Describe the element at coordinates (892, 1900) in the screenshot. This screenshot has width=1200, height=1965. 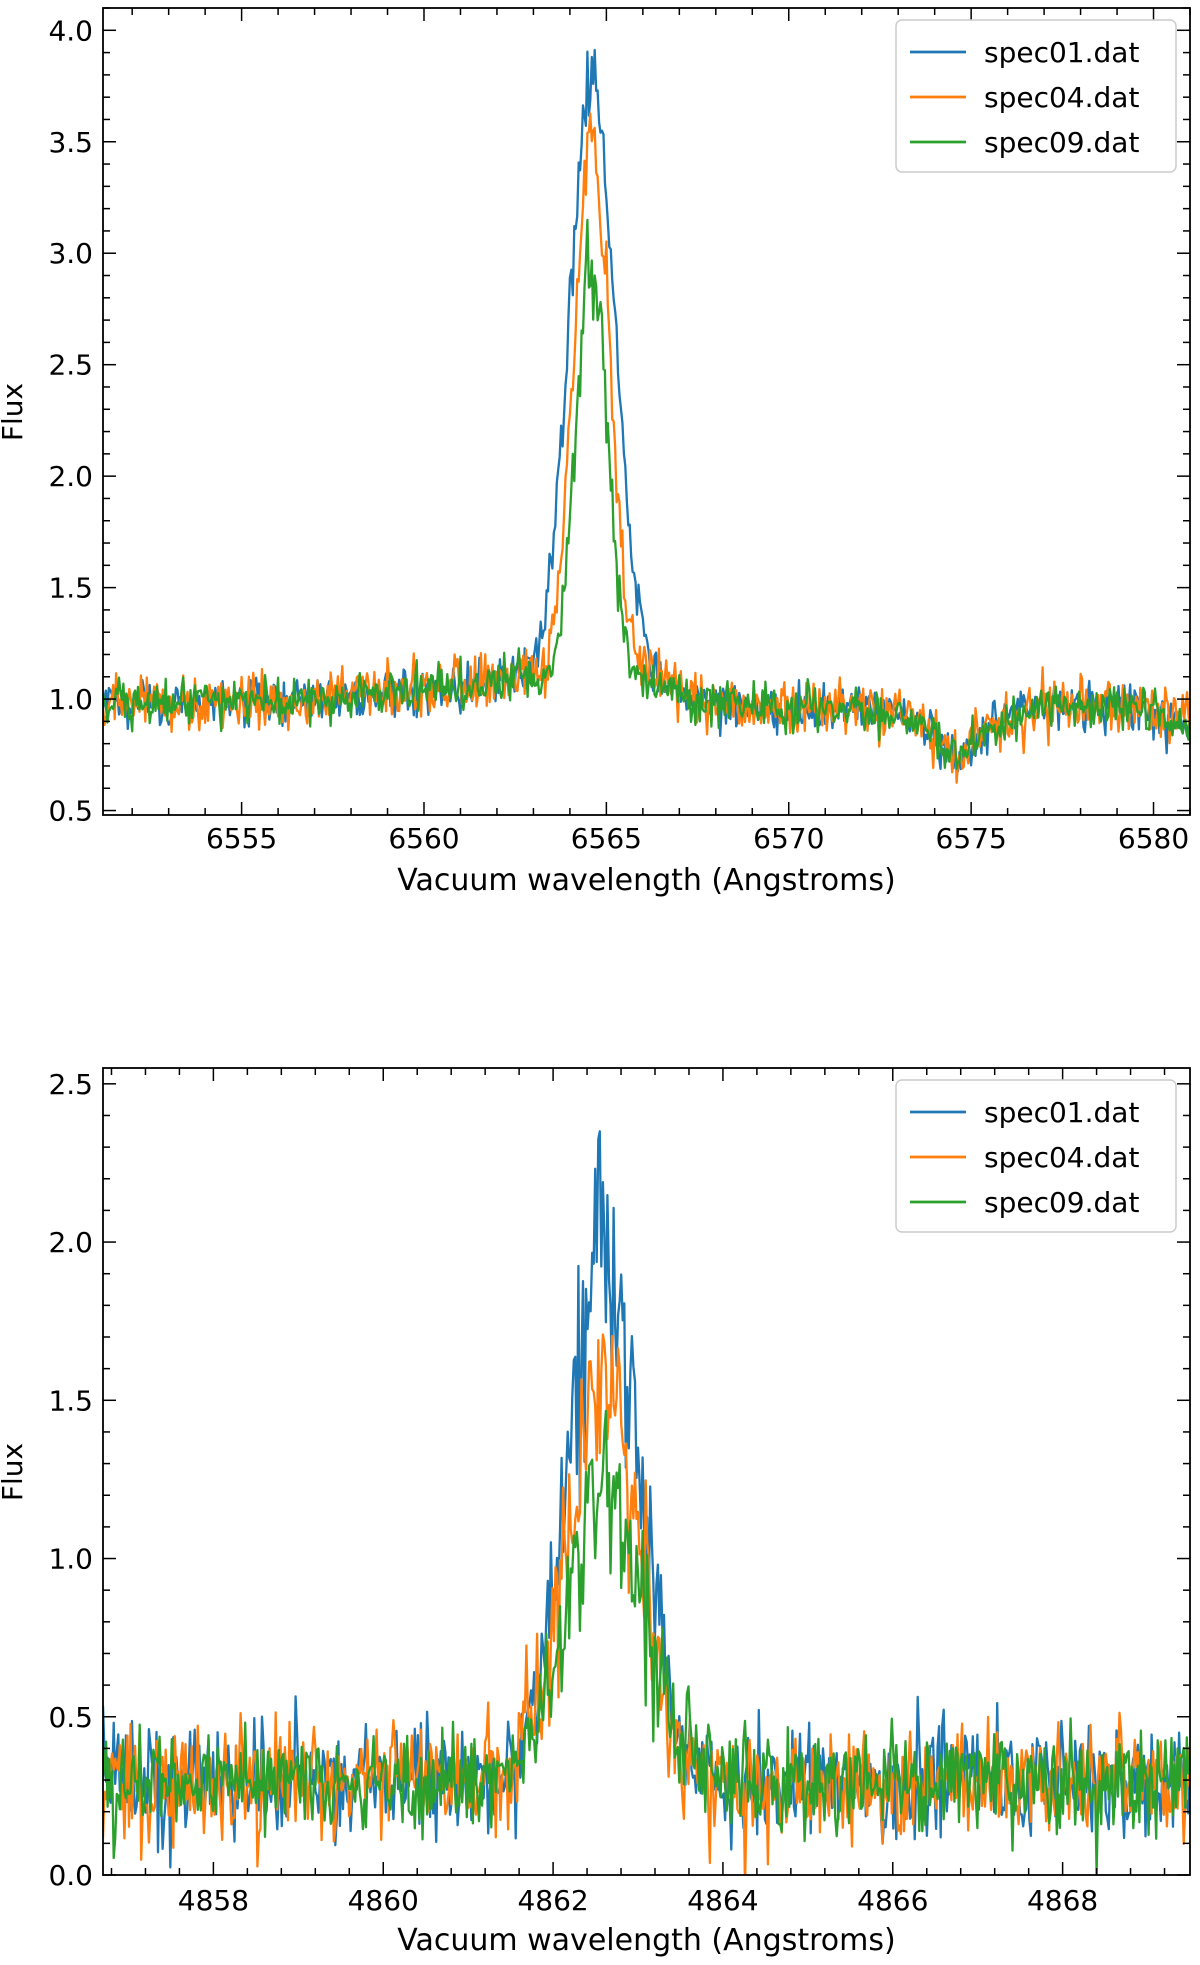
I see `x-tick-label: 4866` at that location.